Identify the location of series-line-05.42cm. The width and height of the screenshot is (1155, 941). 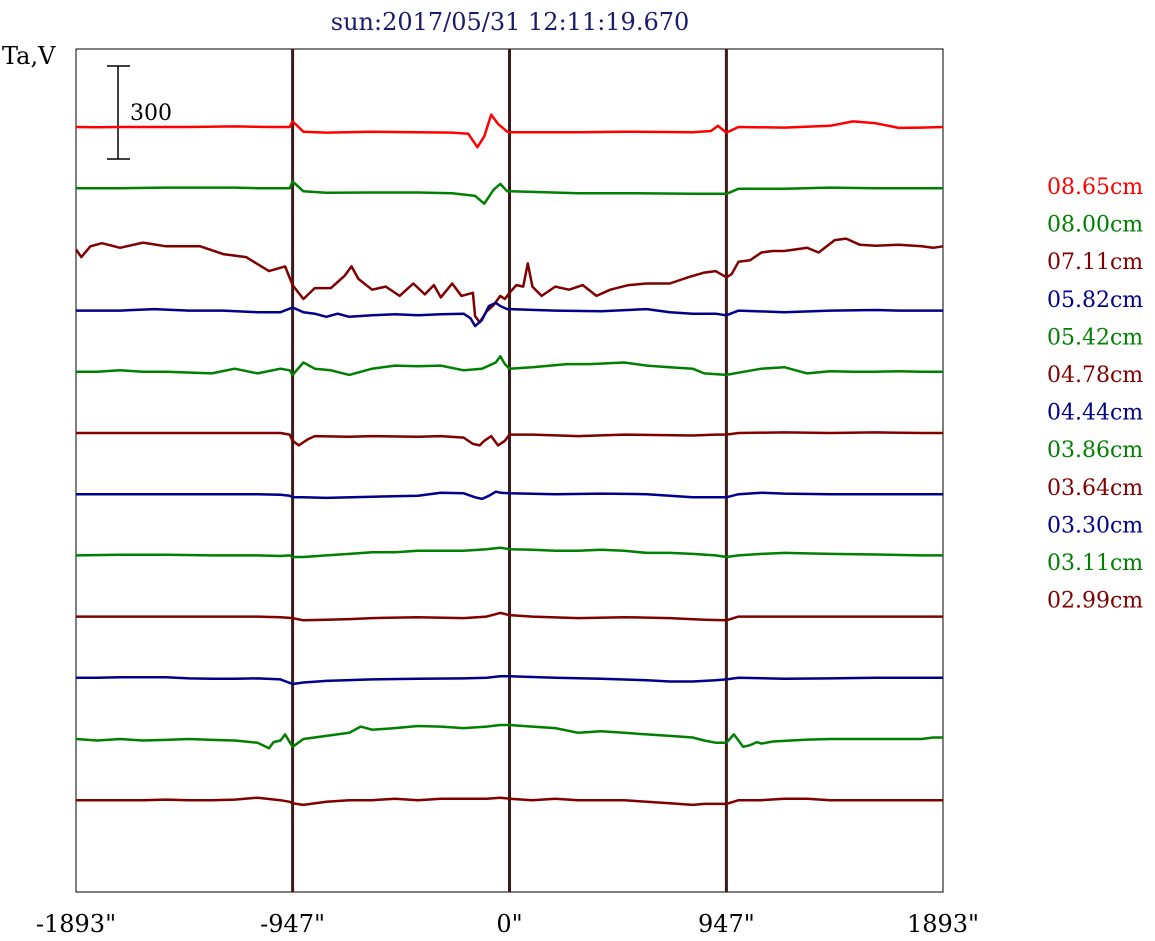
(509, 366).